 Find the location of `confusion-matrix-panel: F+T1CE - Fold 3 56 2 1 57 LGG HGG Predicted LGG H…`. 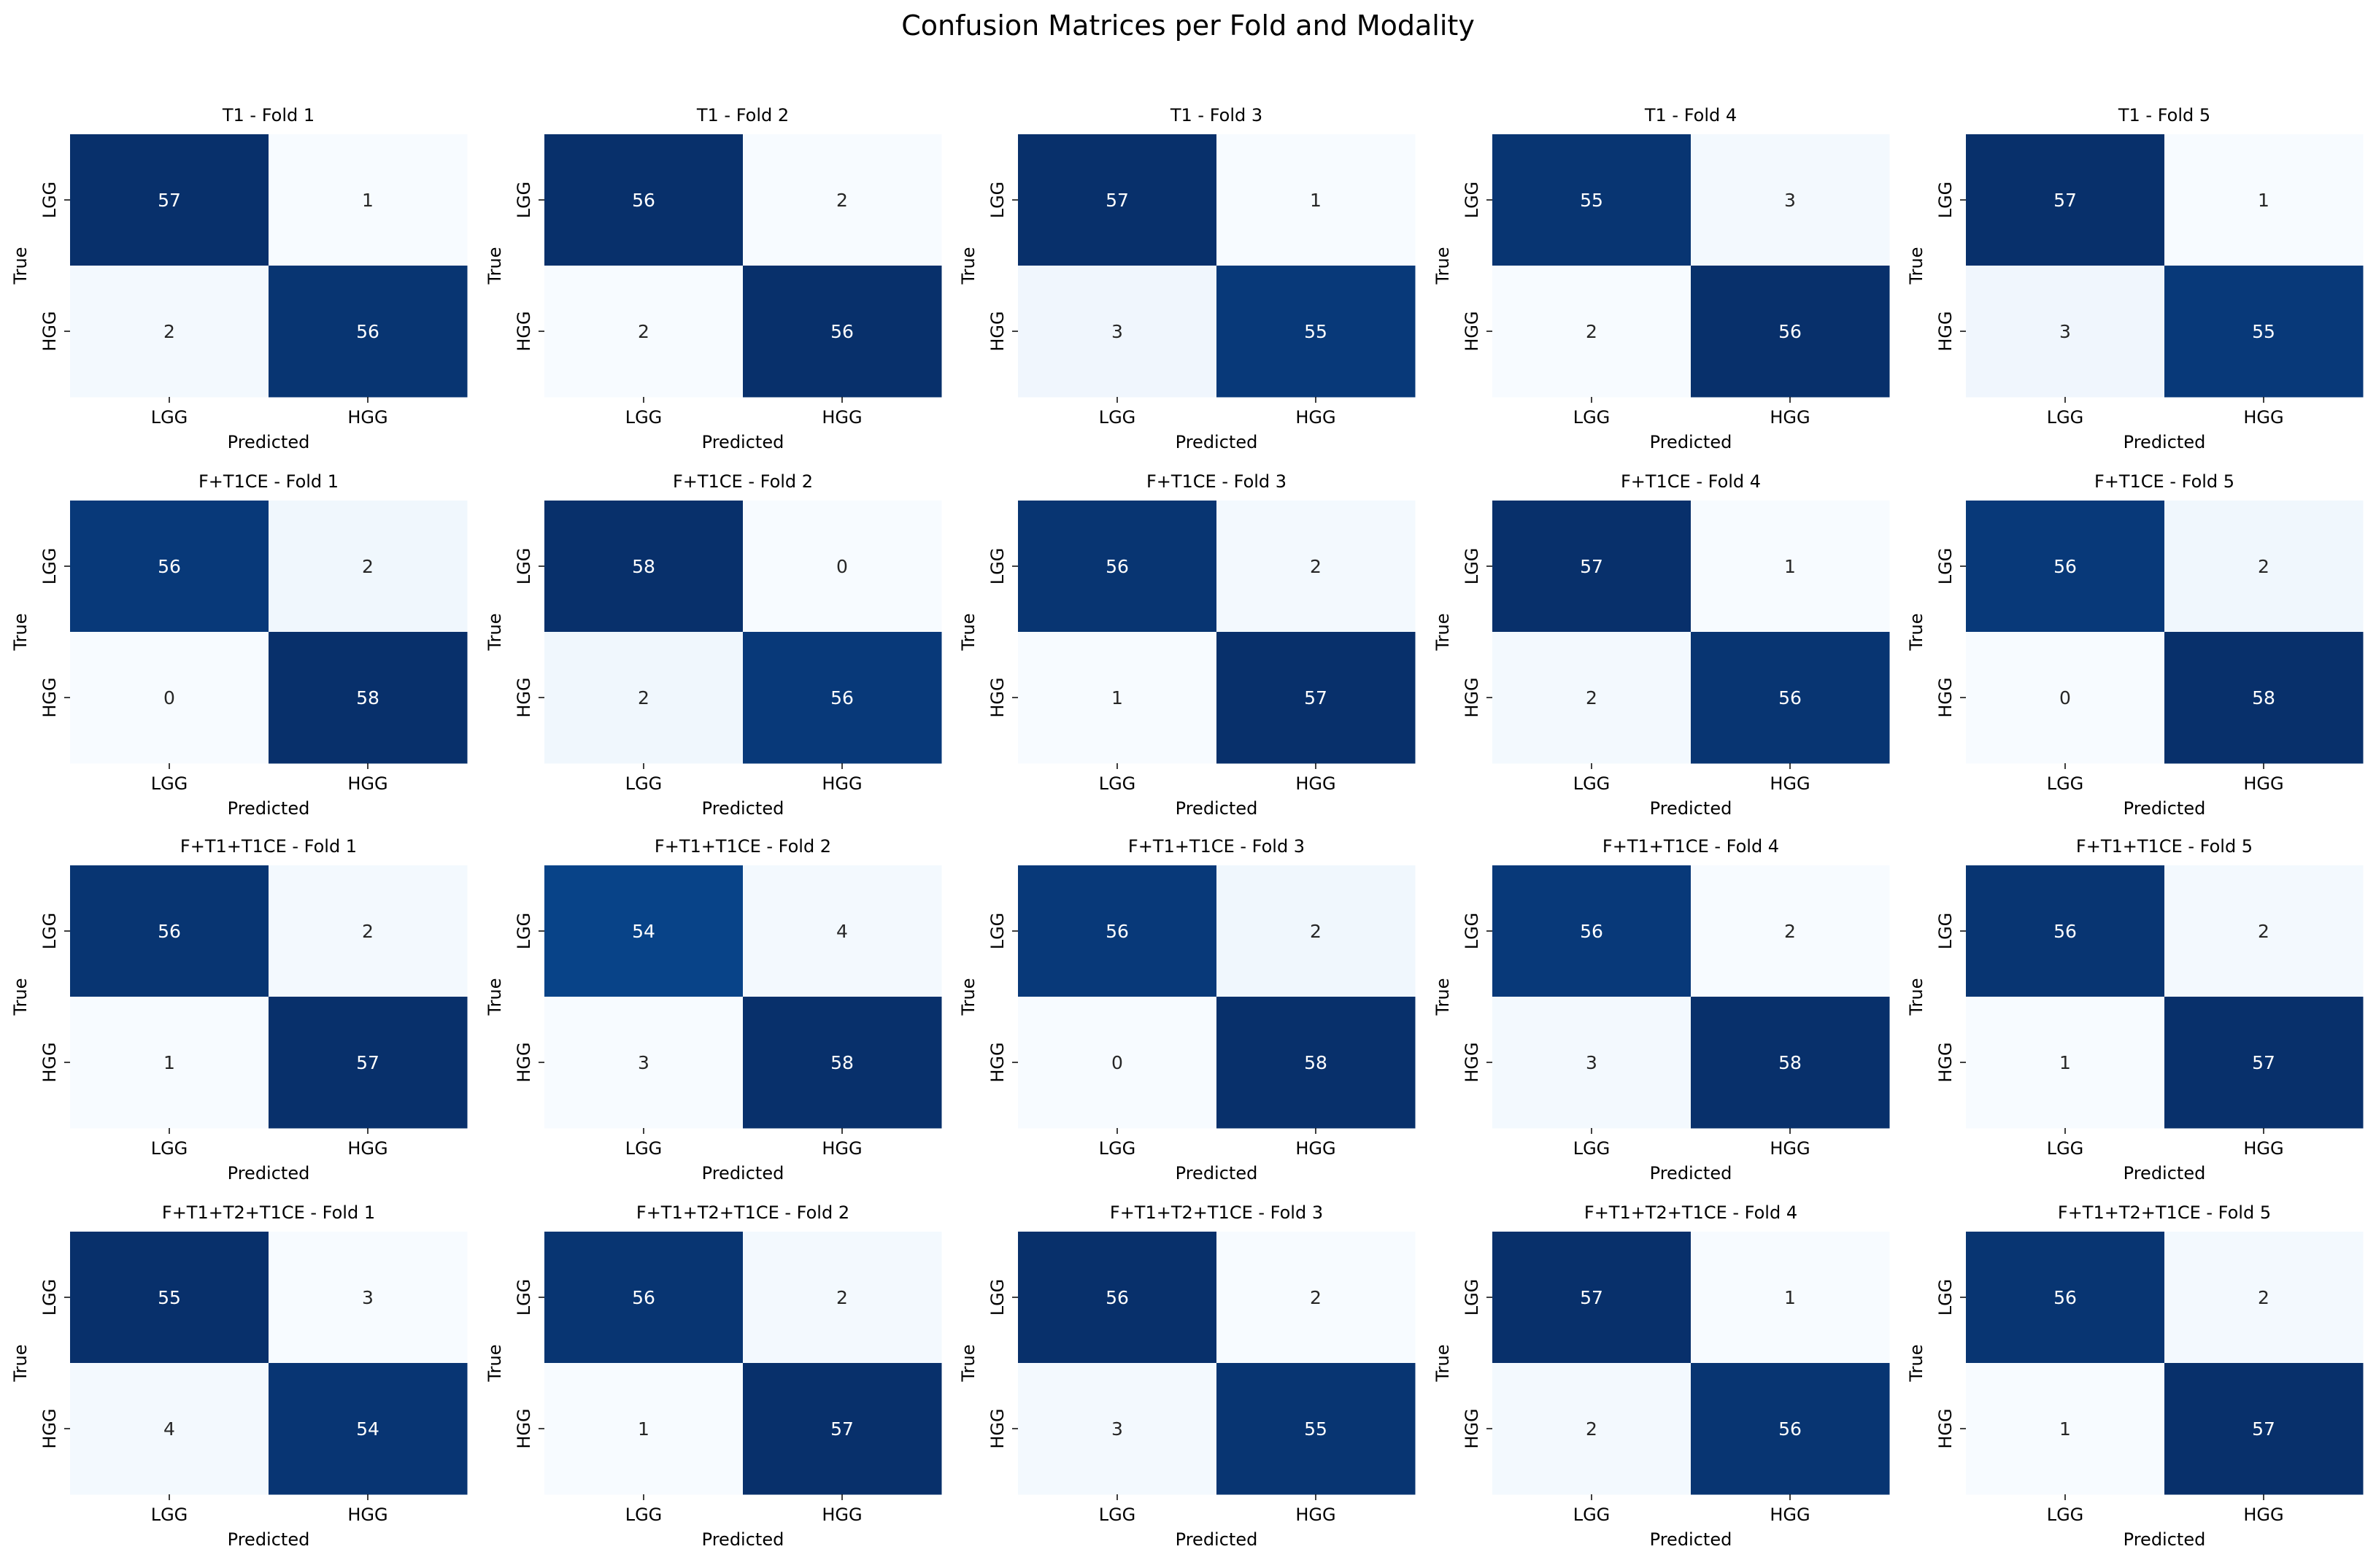

confusion-matrix-panel: F+T1CE - Fold 3 56 2 1 57 LGG HGG Predicted LGG H… is located at coordinates (1187, 645).